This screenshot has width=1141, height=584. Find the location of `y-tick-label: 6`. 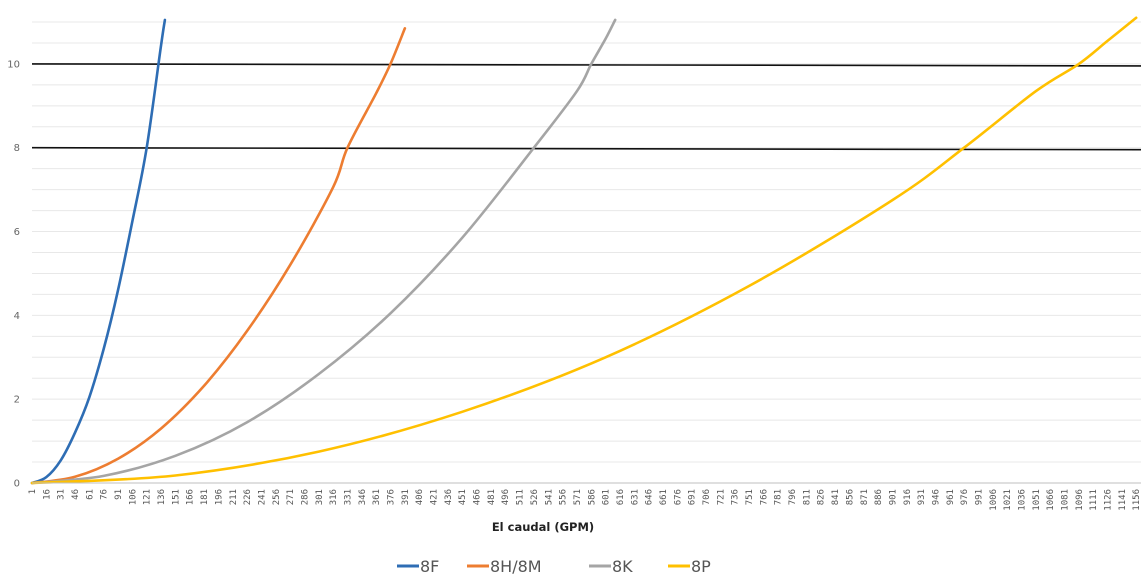

y-tick-label: 6 is located at coordinates (17, 232).